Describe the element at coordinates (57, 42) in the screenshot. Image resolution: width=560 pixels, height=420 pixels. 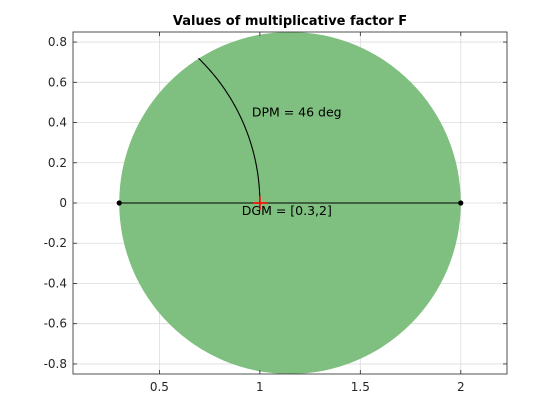
I see `y-tick-label: 0.8` at that location.